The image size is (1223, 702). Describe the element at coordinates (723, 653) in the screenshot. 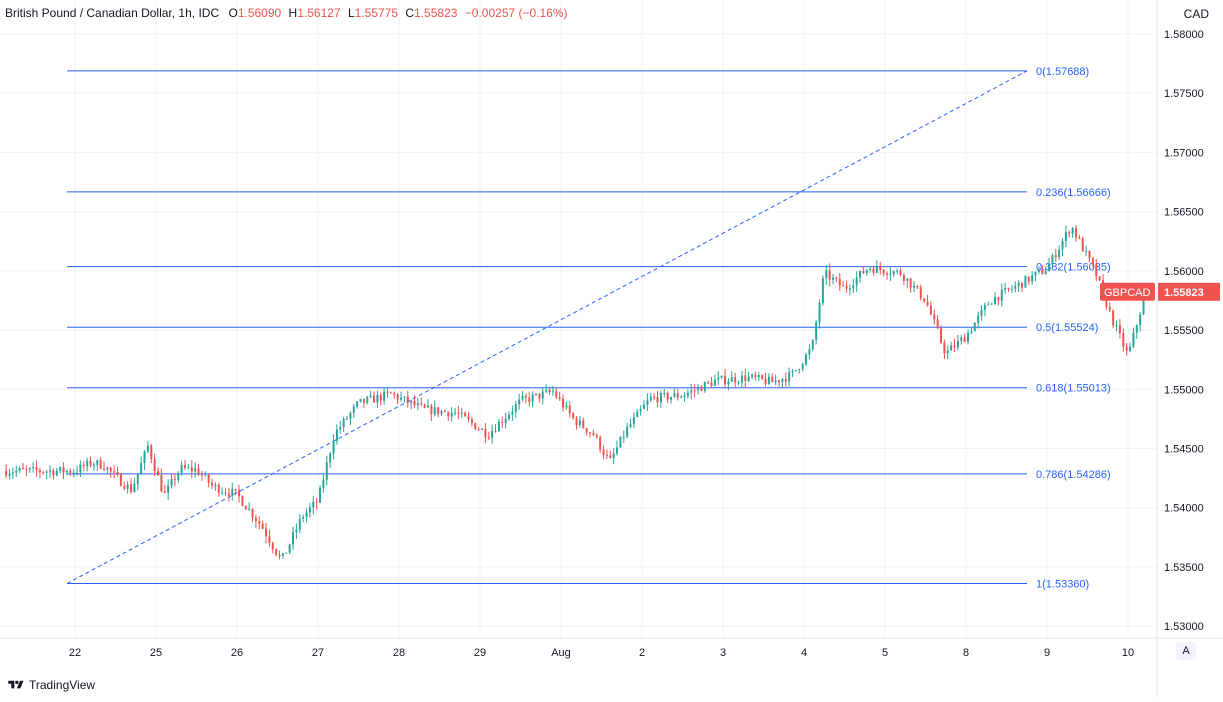

I see `time-tick-label: 3` at that location.